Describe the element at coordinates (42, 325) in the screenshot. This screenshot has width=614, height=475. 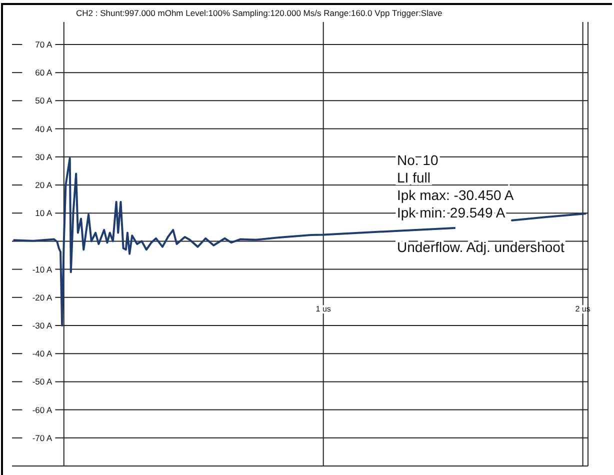
I see `y-tick-label: -30 A` at that location.